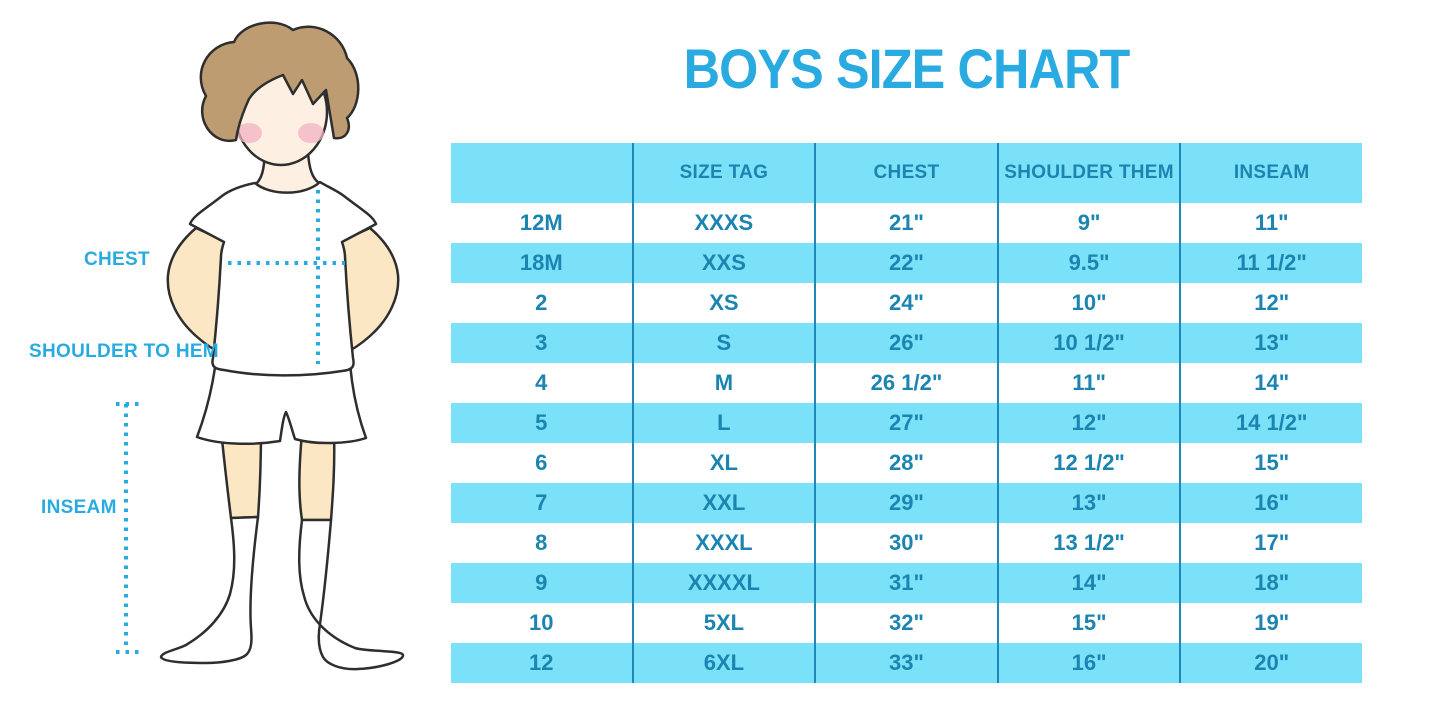 This screenshot has width=1445, height=723. Describe the element at coordinates (249, 133) in the screenshot. I see `boy-left-blush` at that location.